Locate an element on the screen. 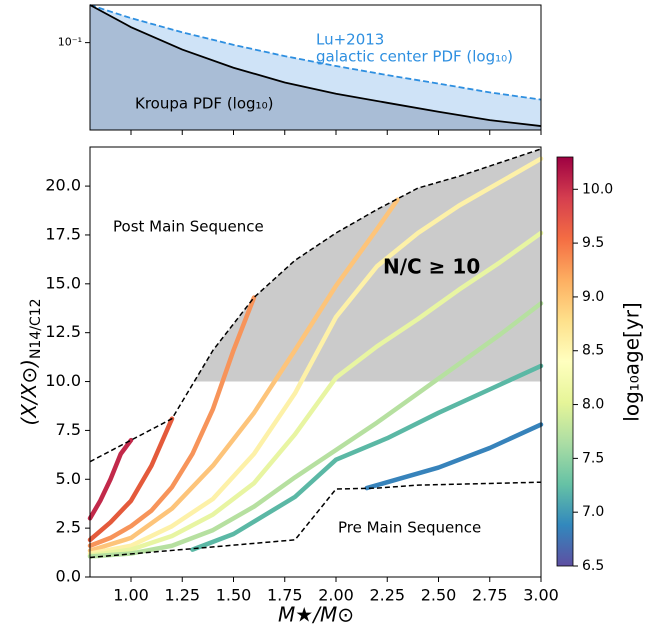  colorbar-tick-label: 10.0 is located at coordinates (597, 189).